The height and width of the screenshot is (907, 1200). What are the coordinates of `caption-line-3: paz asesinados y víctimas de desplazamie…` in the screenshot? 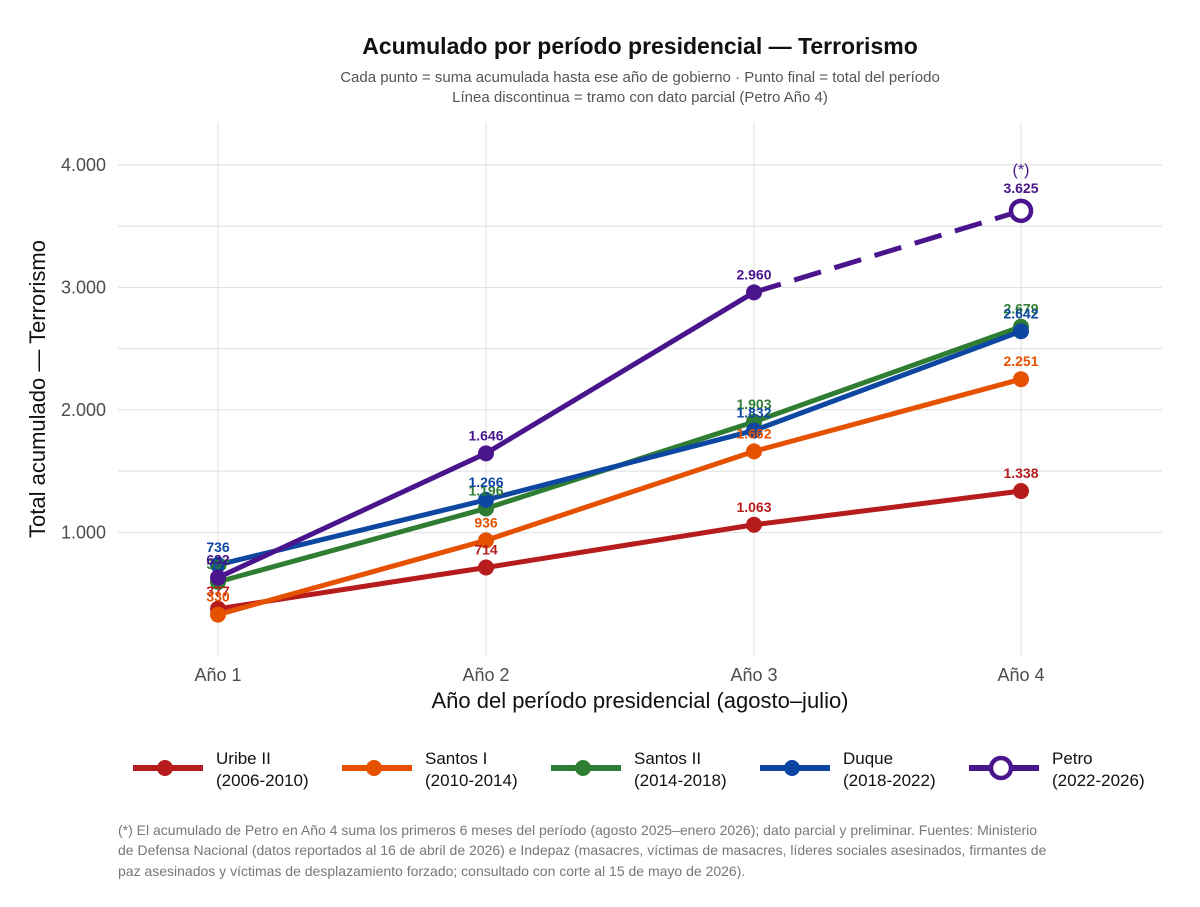 It's located at (431, 871).